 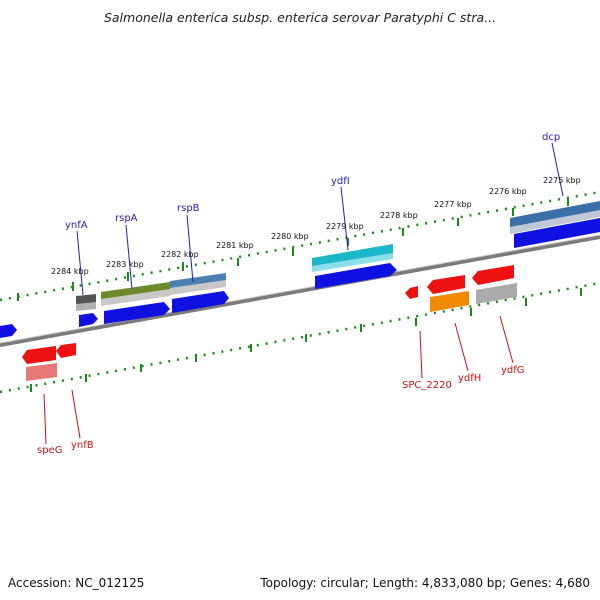 I want to click on gene-ydfI-feature, so click(x=352, y=256).